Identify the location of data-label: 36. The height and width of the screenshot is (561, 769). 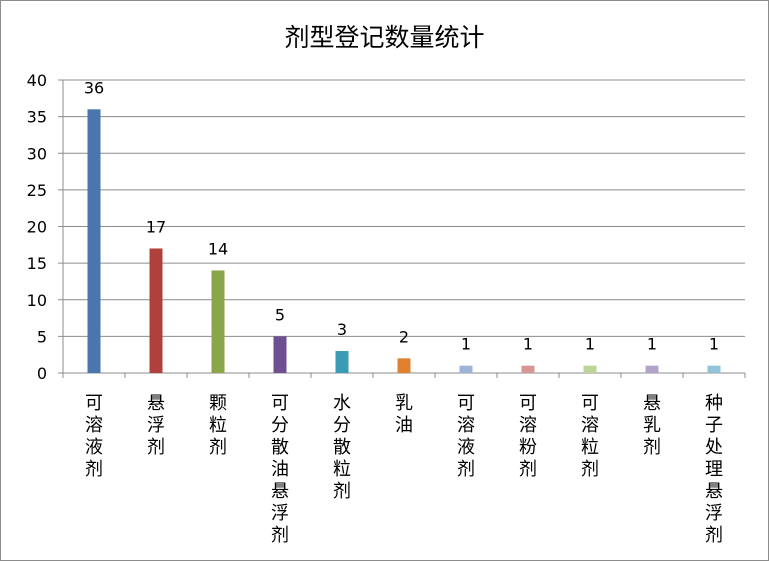
(94, 87).